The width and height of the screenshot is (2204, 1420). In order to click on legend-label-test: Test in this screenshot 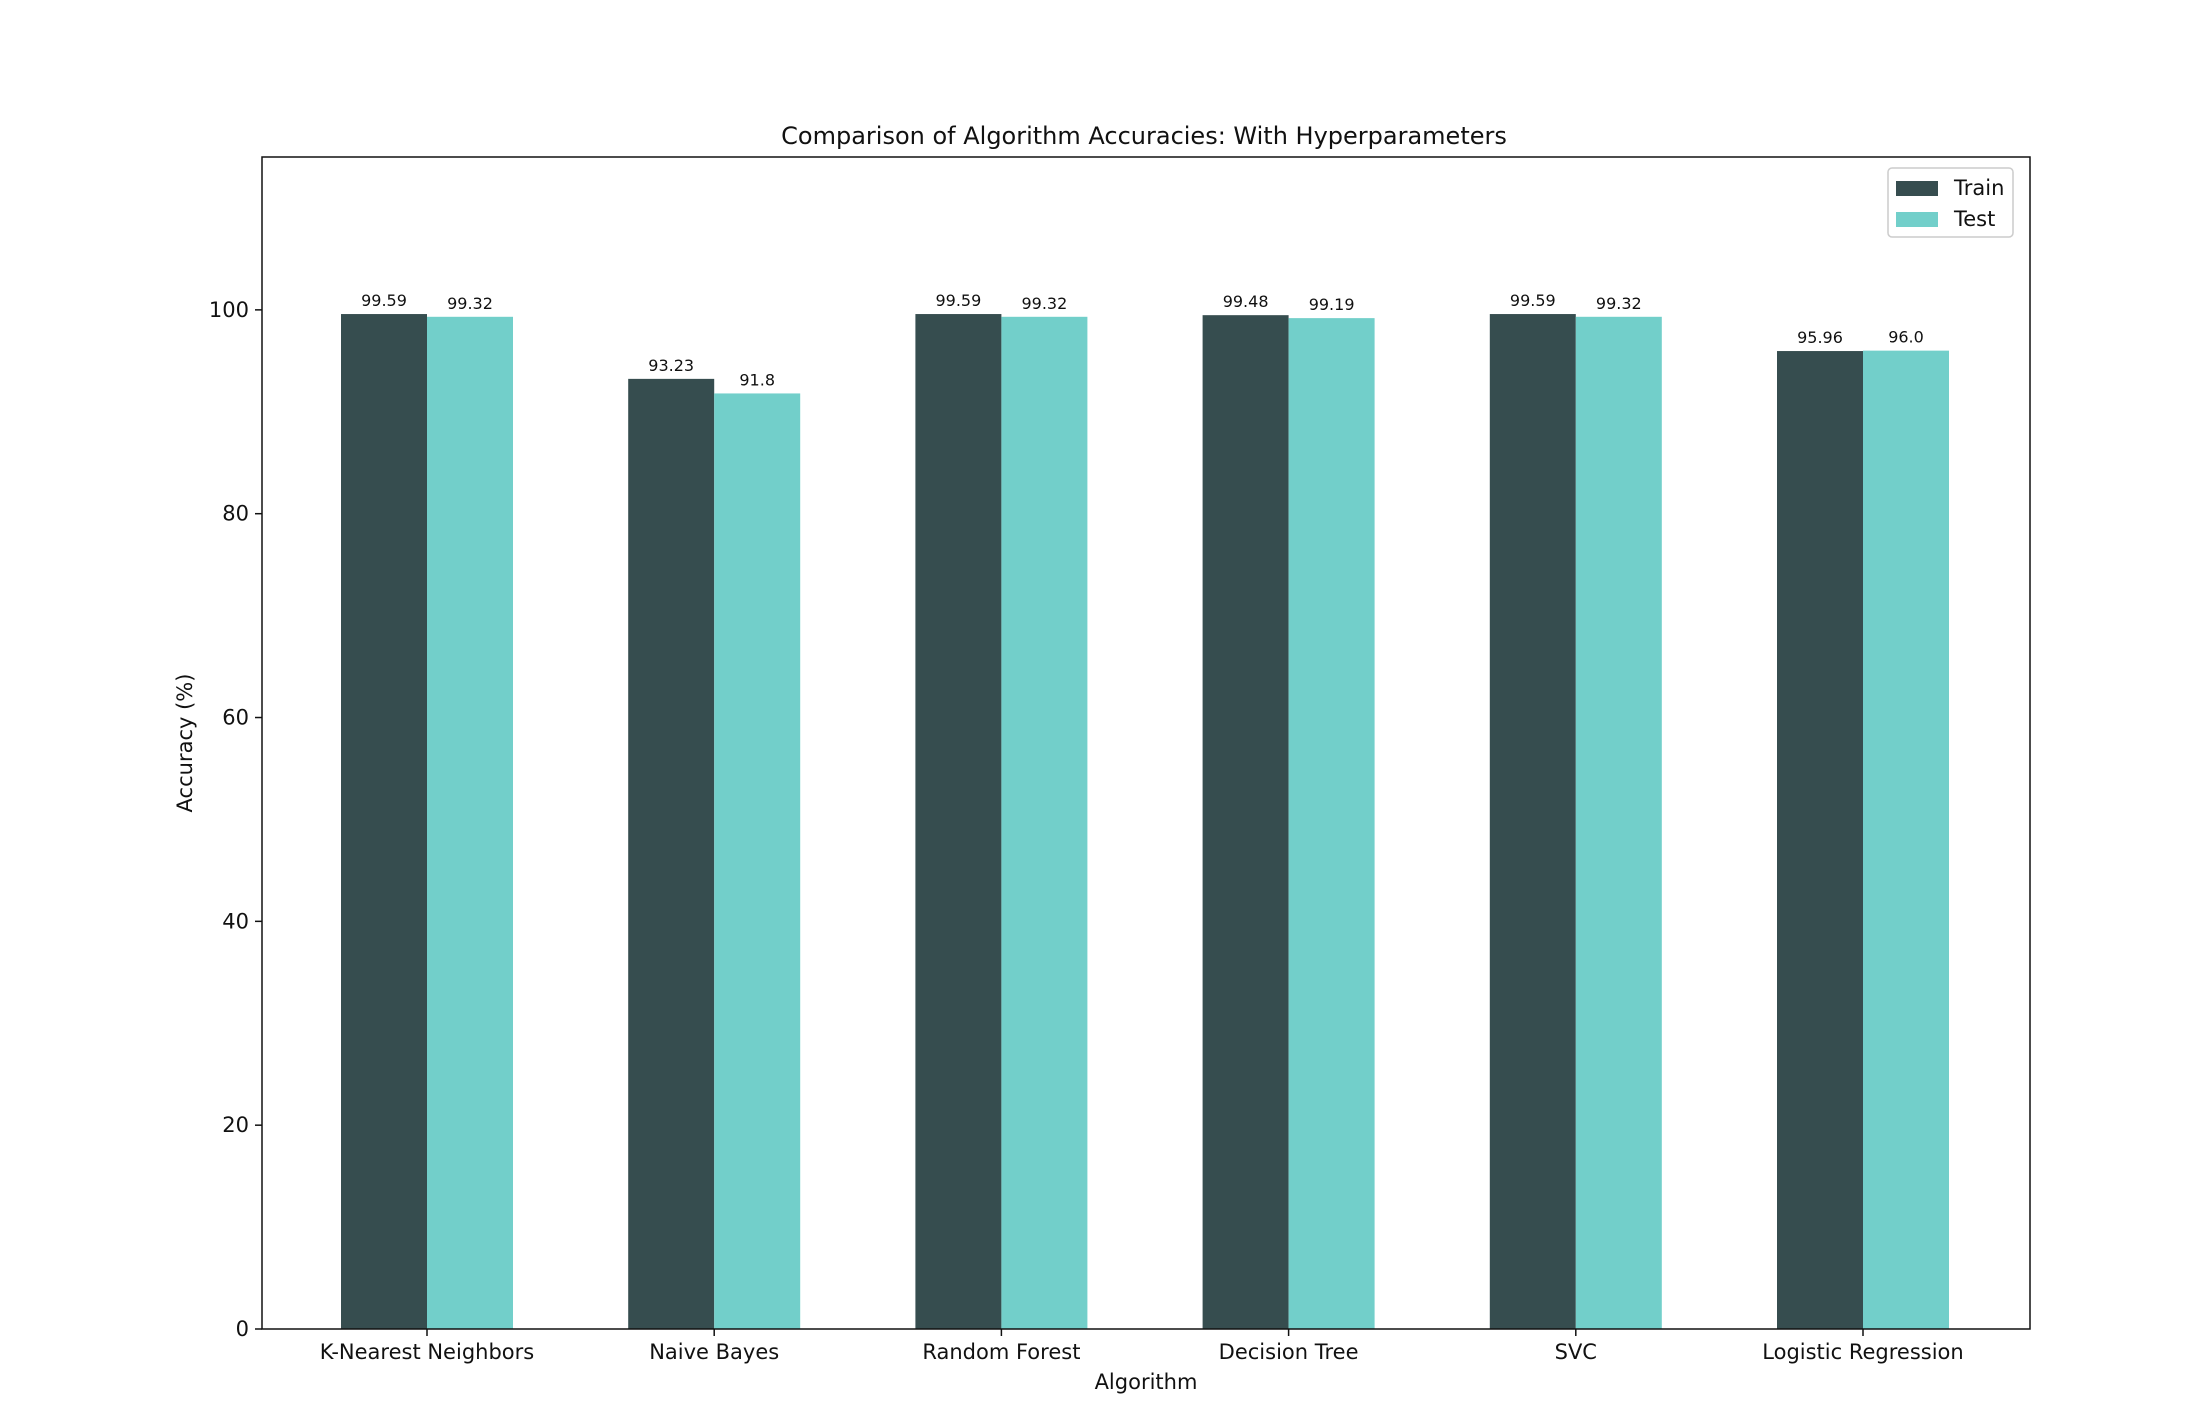, I will do `click(1974, 219)`.